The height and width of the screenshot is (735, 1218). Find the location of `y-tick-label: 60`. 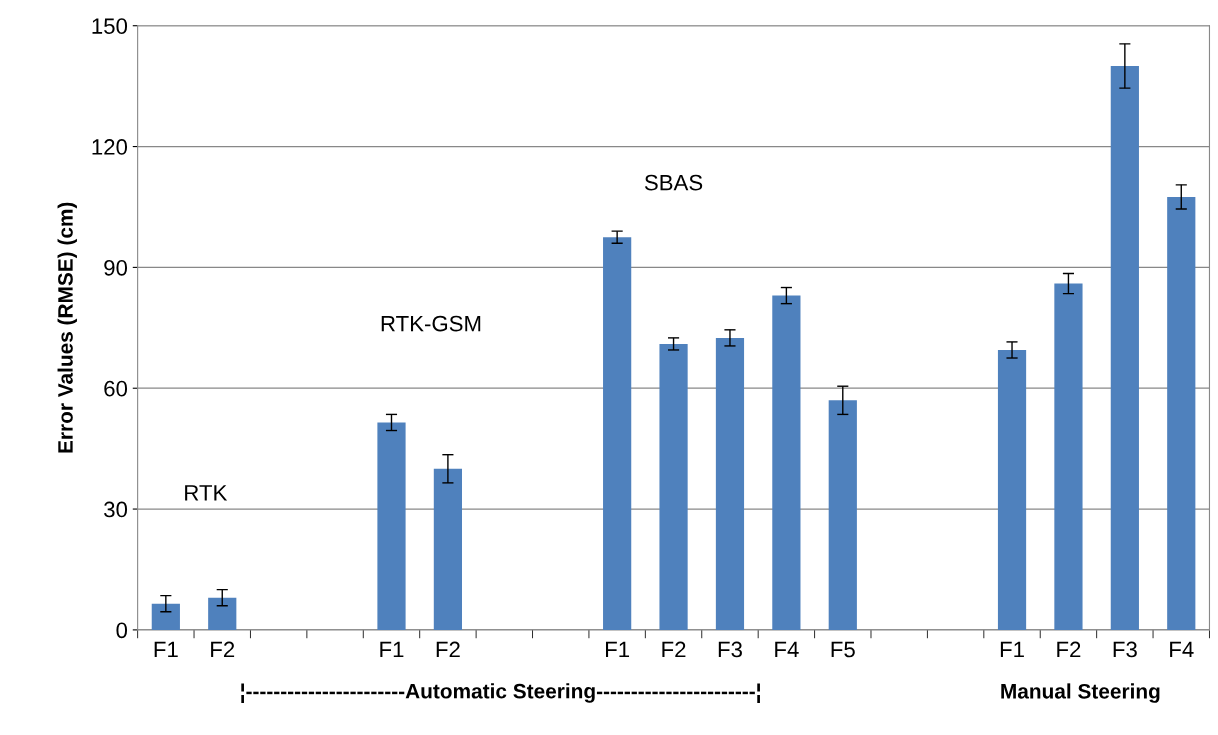

y-tick-label: 60 is located at coordinates (116, 388).